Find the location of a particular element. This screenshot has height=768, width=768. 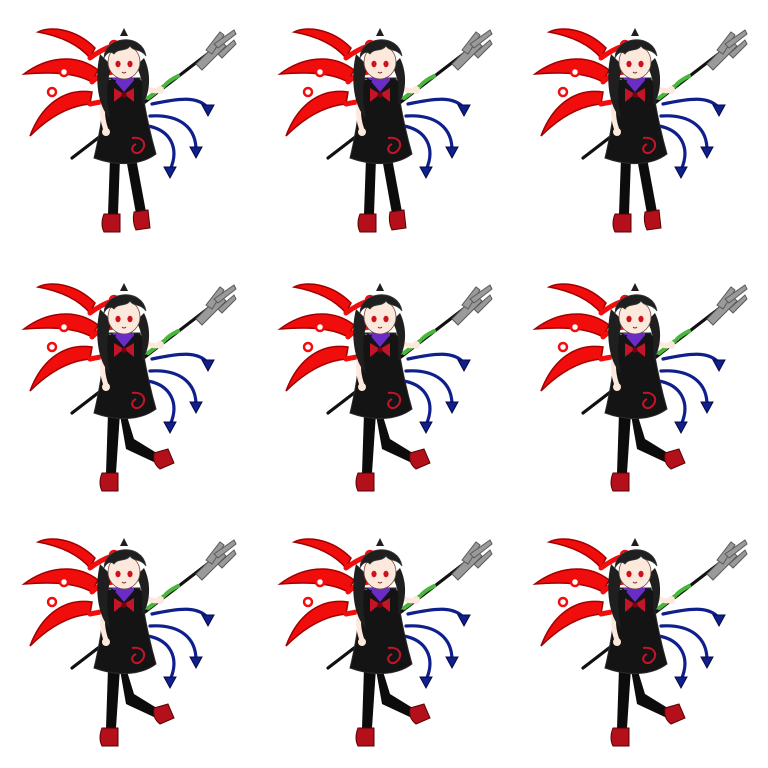

dress-swirl is located at coordinates (138, 400).